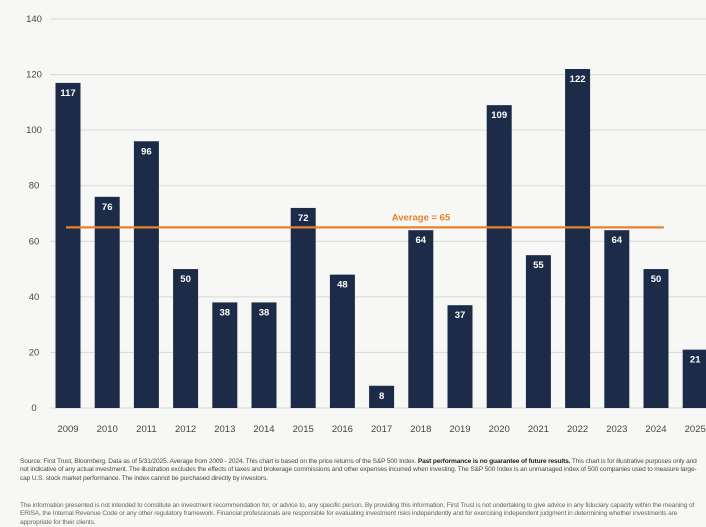 The width and height of the screenshot is (706, 527). I want to click on y-tick-label: 40, so click(34, 297).